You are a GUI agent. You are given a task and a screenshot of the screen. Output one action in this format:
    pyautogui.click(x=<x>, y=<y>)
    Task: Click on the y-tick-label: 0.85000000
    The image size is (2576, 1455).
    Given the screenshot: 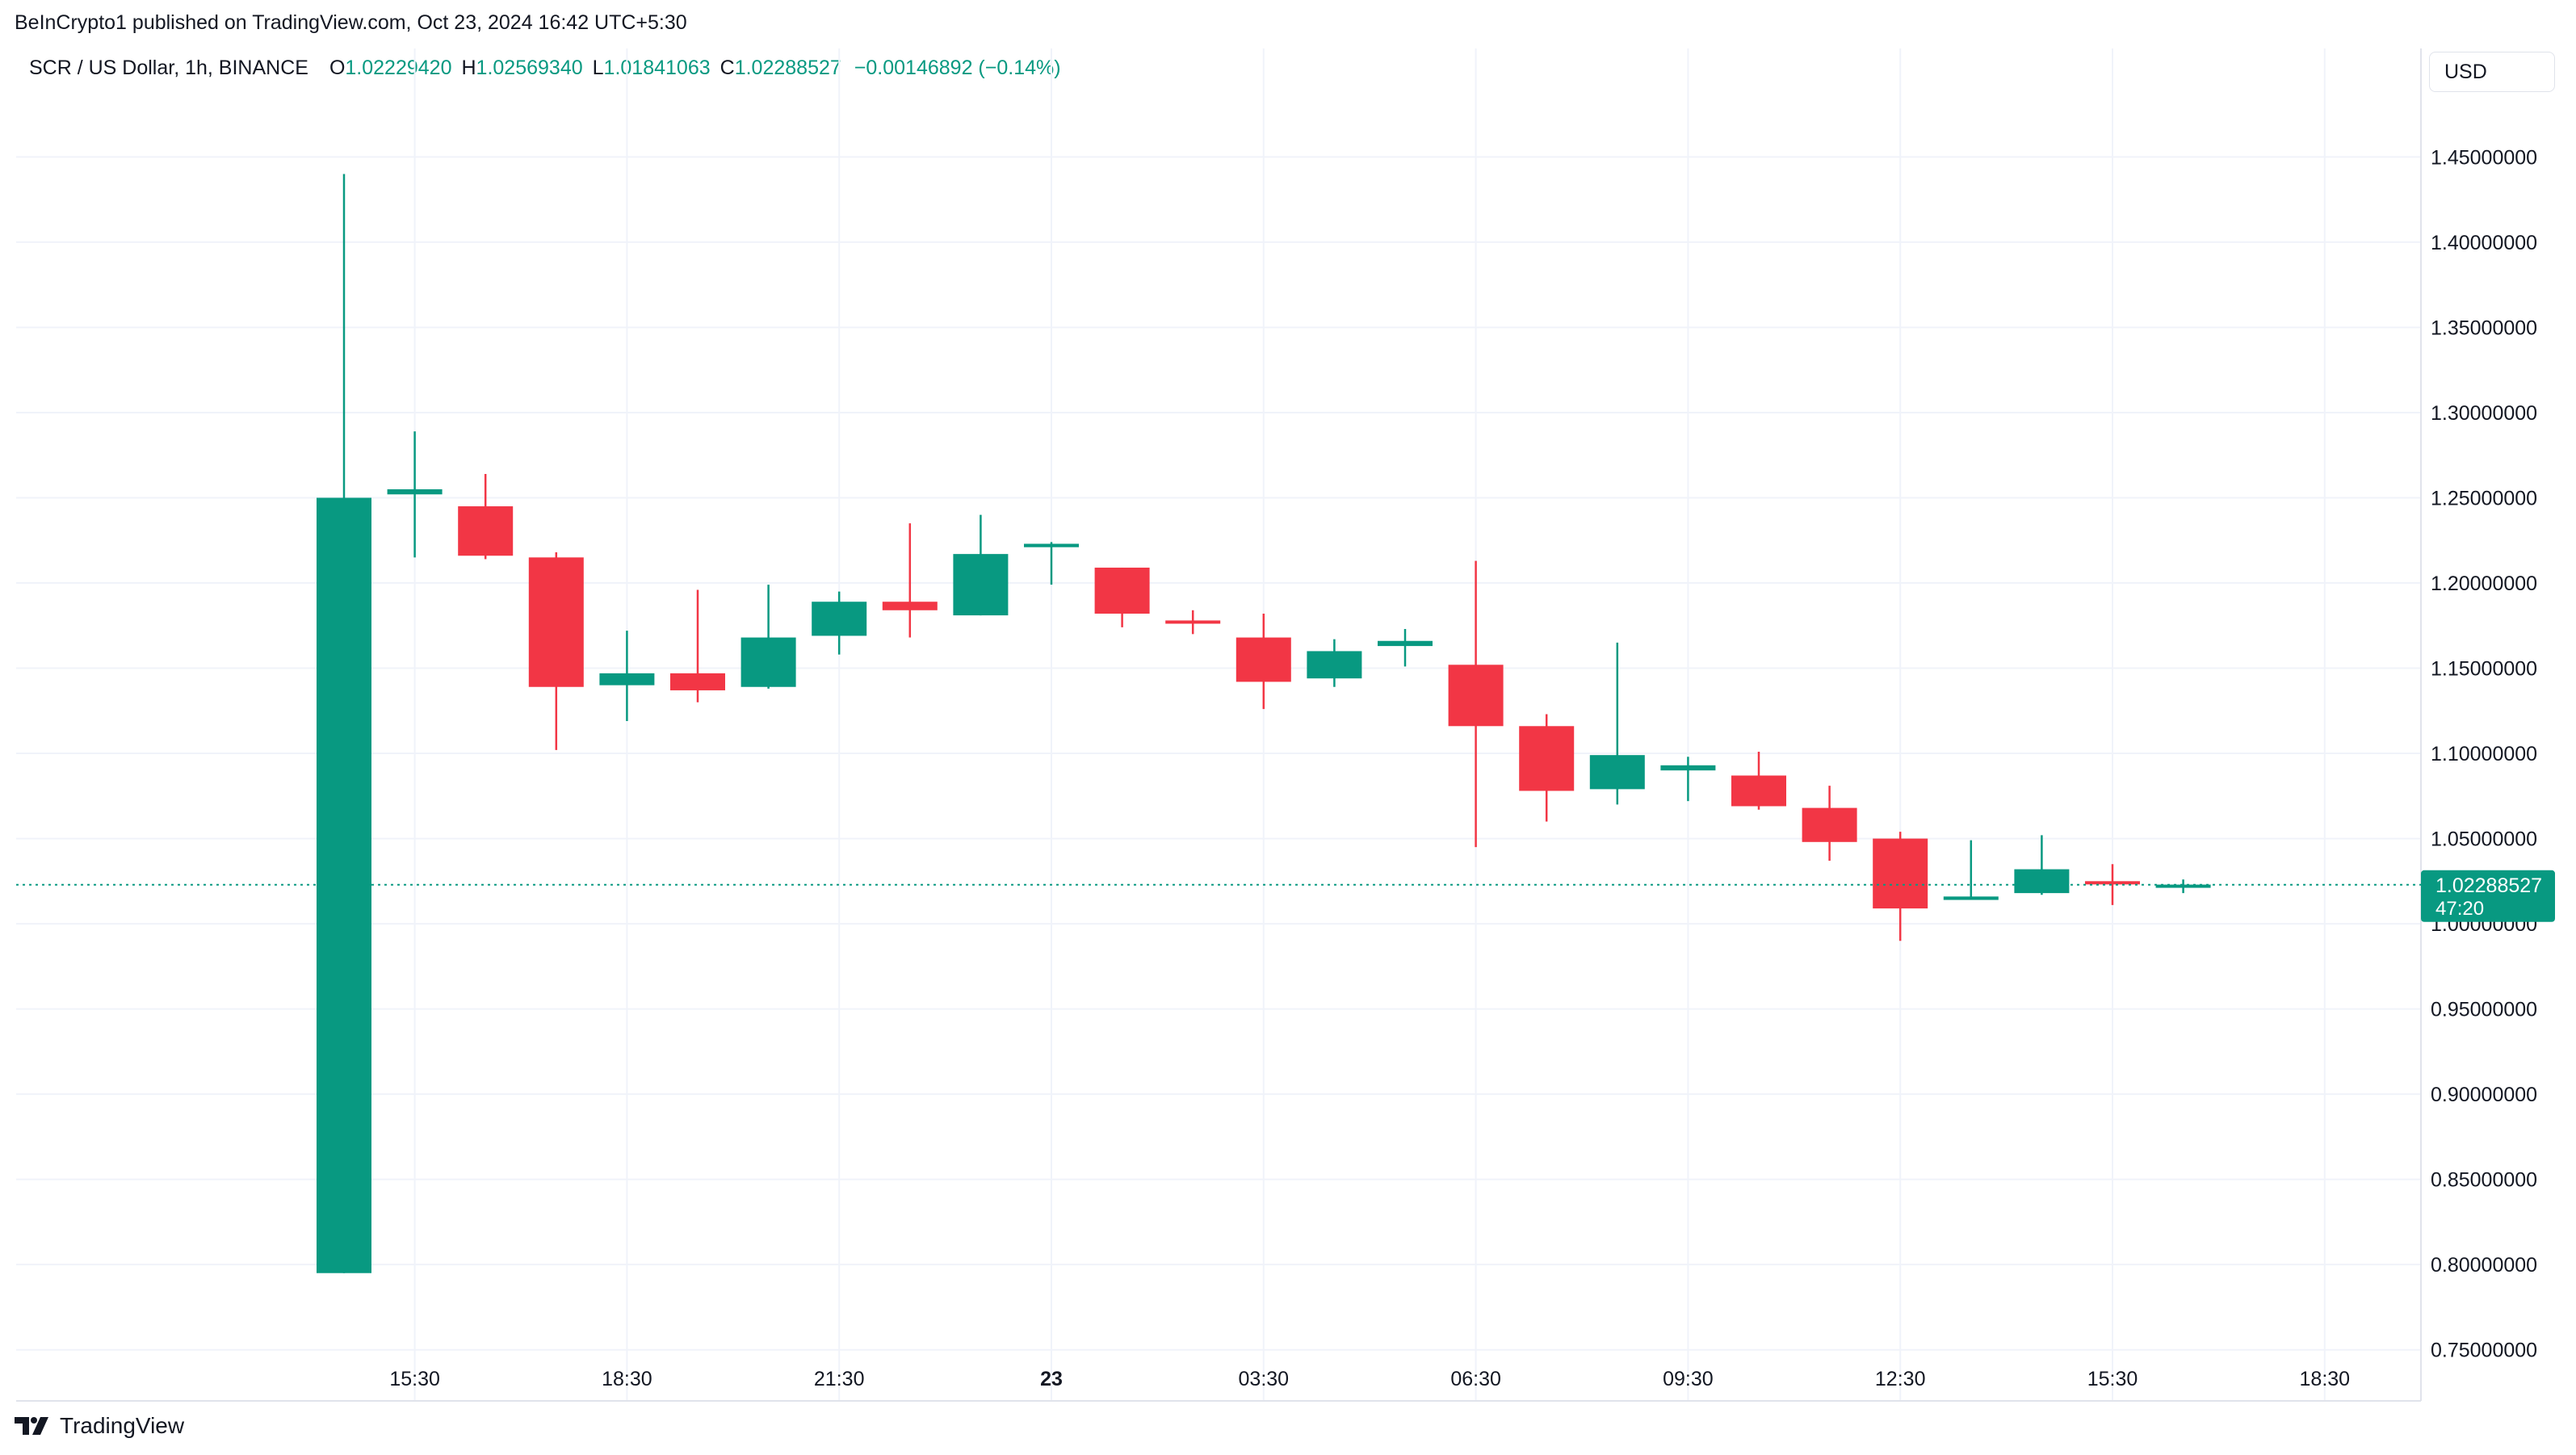 What is the action you would take?
    pyautogui.click(x=2484, y=1180)
    